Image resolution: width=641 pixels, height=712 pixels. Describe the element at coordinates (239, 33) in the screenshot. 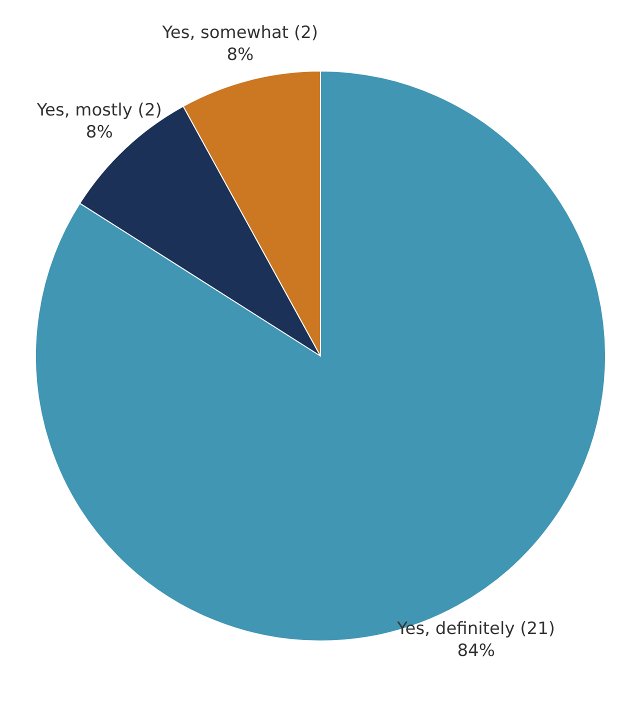

I see `slice-label: Yes, somewhat (2)` at that location.